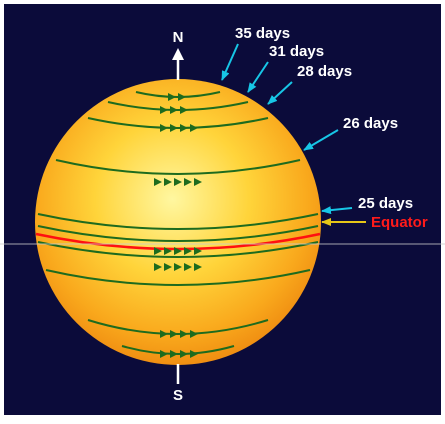 The width and height of the screenshot is (445, 424). What do you see at coordinates (399, 222) in the screenshot?
I see `equator-label: Equator` at bounding box center [399, 222].